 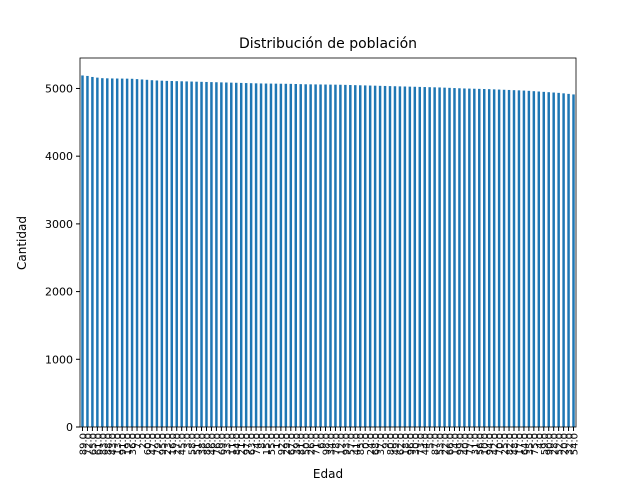 I want to click on x-tick-label: 73.0, so click(x=421, y=444).